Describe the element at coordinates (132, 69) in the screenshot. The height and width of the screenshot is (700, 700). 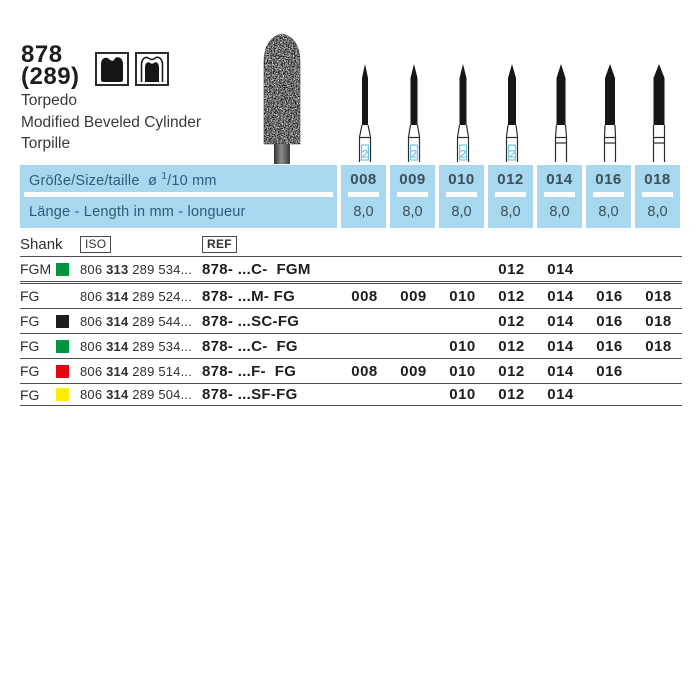
I see `preparation-icons` at that location.